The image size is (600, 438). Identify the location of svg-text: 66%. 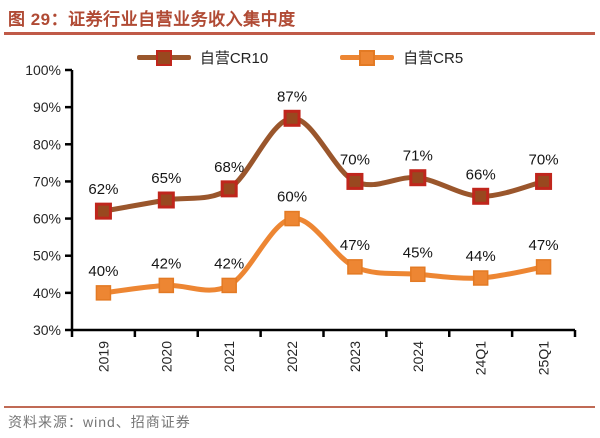
(481, 174).